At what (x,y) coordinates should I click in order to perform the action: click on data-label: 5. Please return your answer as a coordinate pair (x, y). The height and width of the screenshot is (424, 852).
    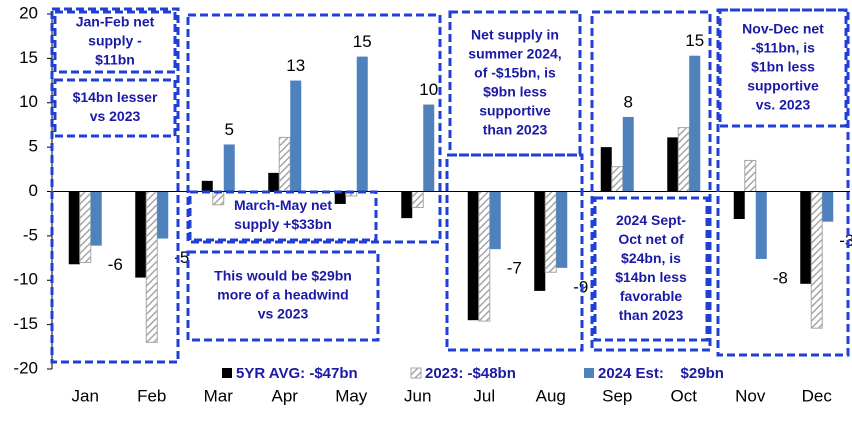
    Looking at the image, I should click on (229, 129).